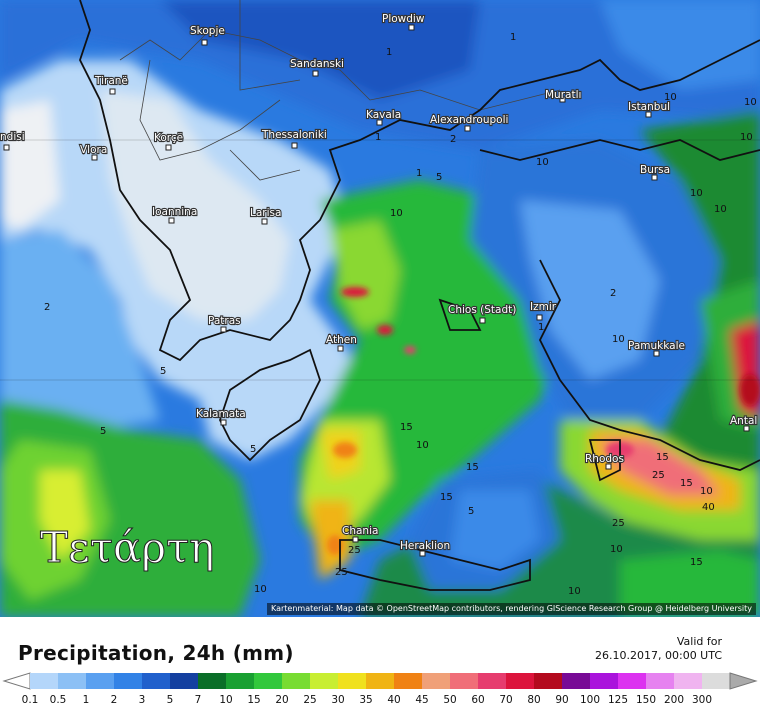 The width and height of the screenshot is (760, 713). I want to click on valid-value: 26.10.2017, 00:00 UTC, so click(658, 655).